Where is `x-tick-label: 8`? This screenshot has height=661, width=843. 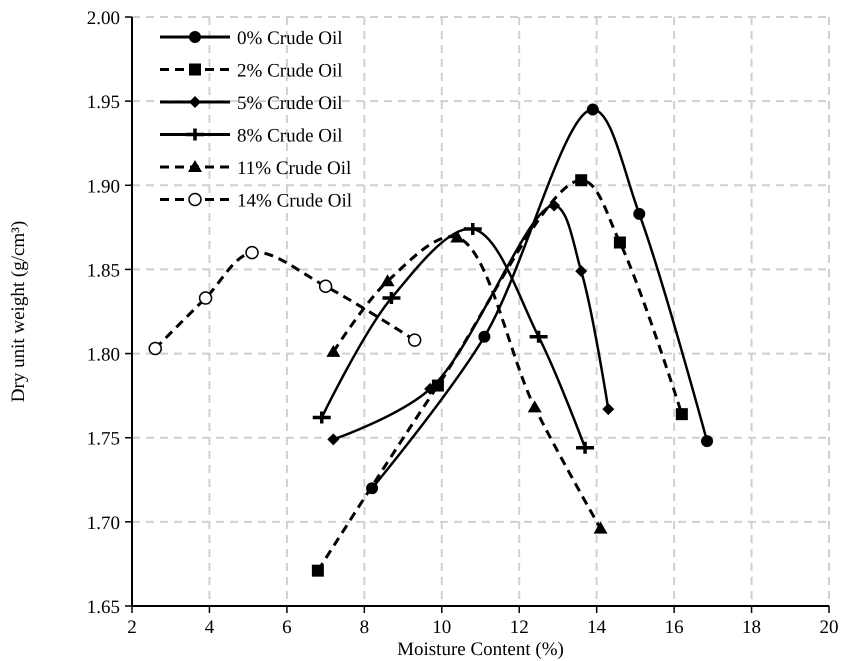 x-tick-label: 8 is located at coordinates (365, 627).